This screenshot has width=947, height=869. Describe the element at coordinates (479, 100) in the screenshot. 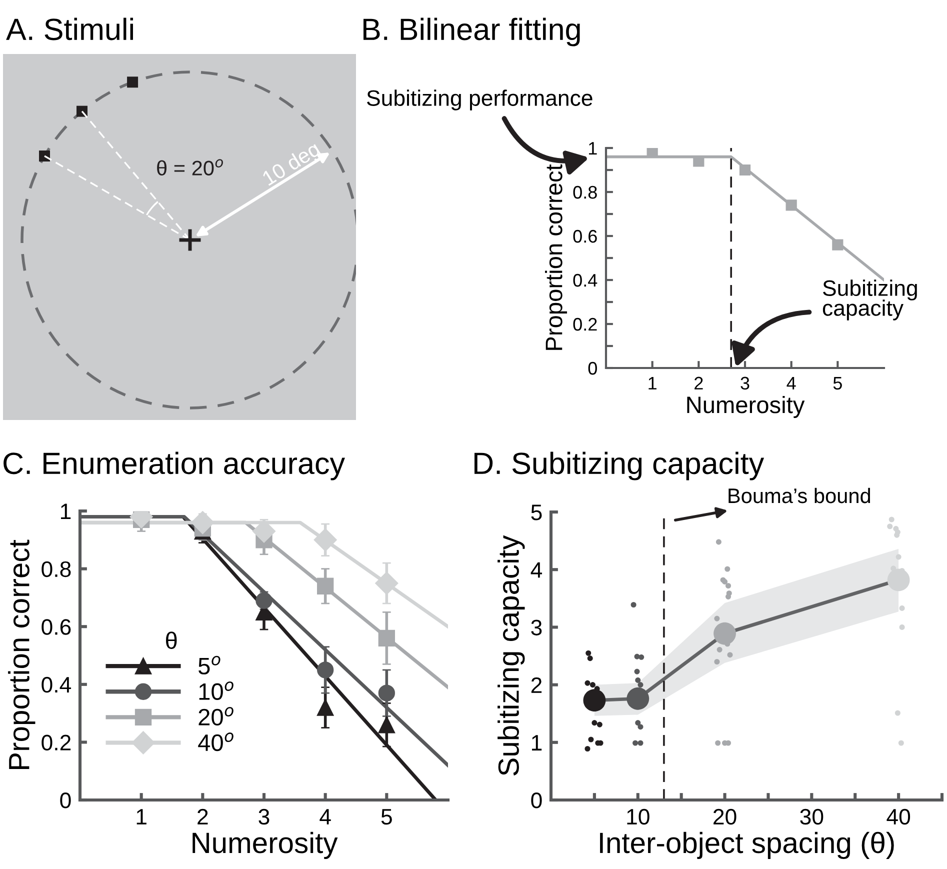

I see `text: Subitizing performance` at that location.